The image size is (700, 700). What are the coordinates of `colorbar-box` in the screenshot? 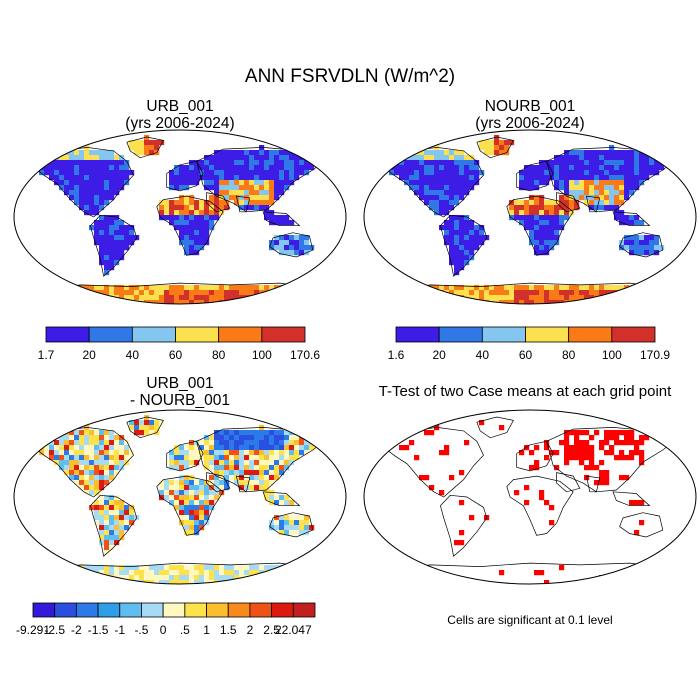 It's located at (633, 334).